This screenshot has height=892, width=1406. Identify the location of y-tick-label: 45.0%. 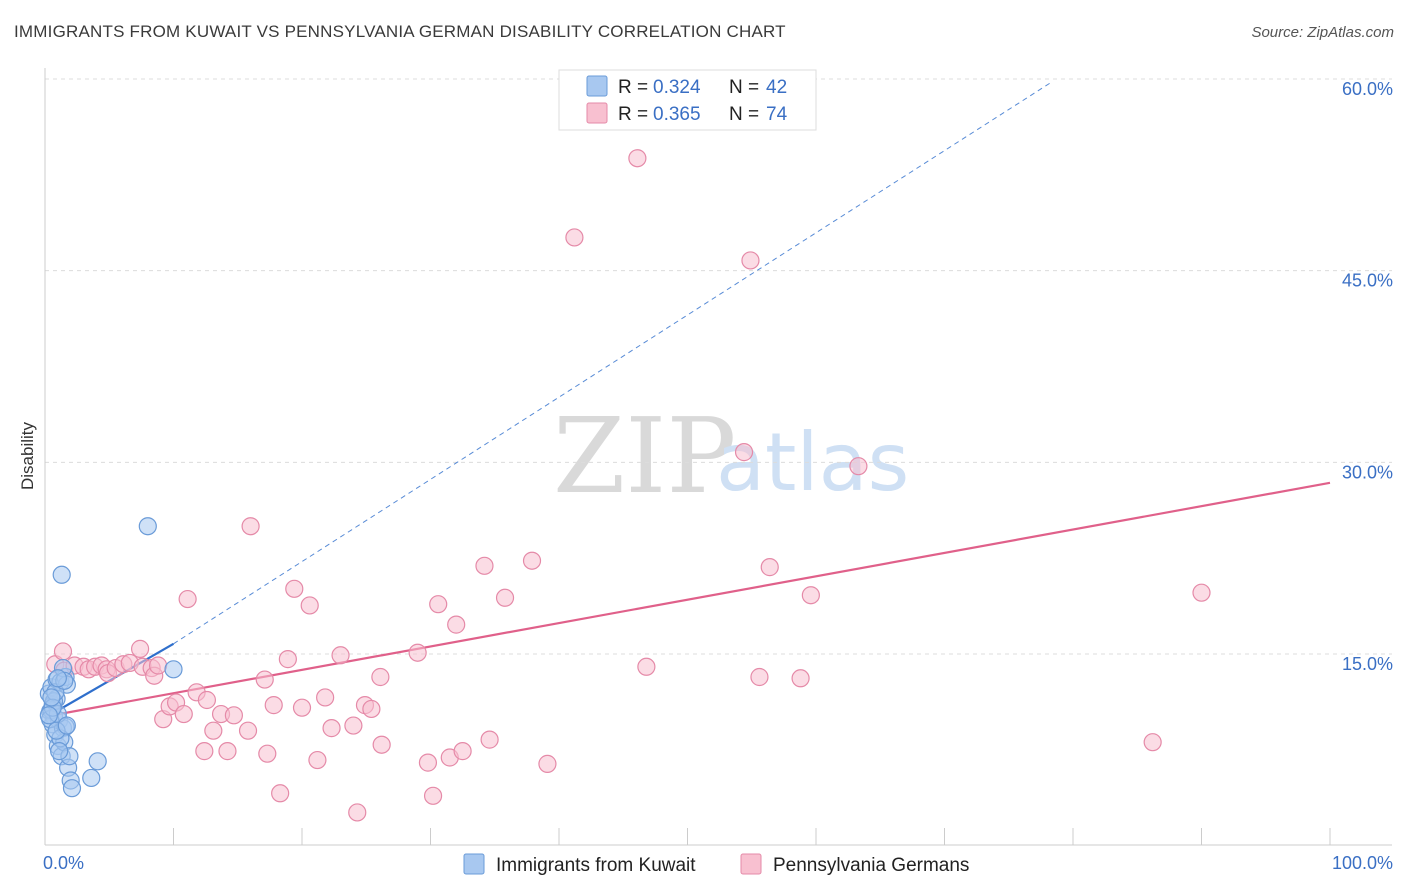
(1367, 281).